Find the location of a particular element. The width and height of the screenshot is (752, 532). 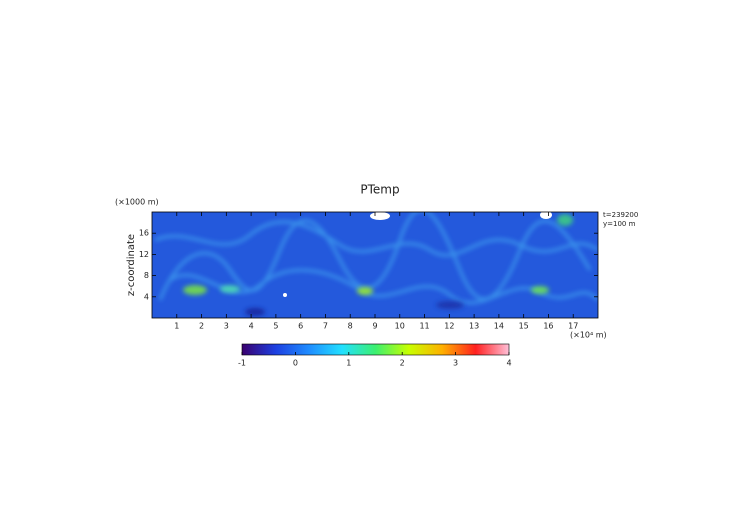

annotation: y=100 m is located at coordinates (619, 224).